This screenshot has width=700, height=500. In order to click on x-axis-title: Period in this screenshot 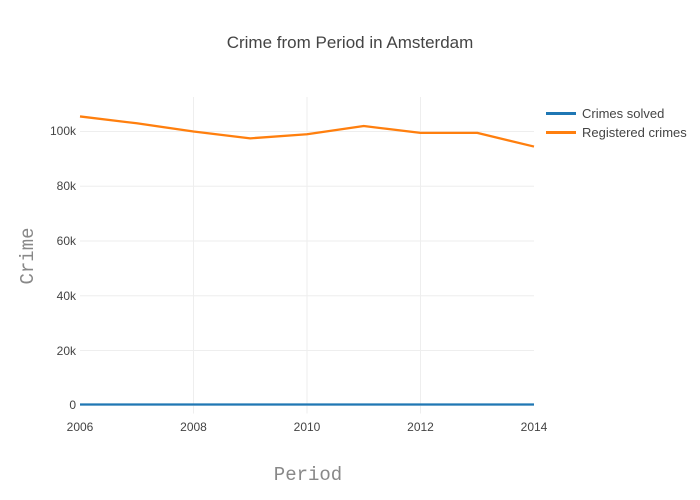, I will do `click(308, 475)`.